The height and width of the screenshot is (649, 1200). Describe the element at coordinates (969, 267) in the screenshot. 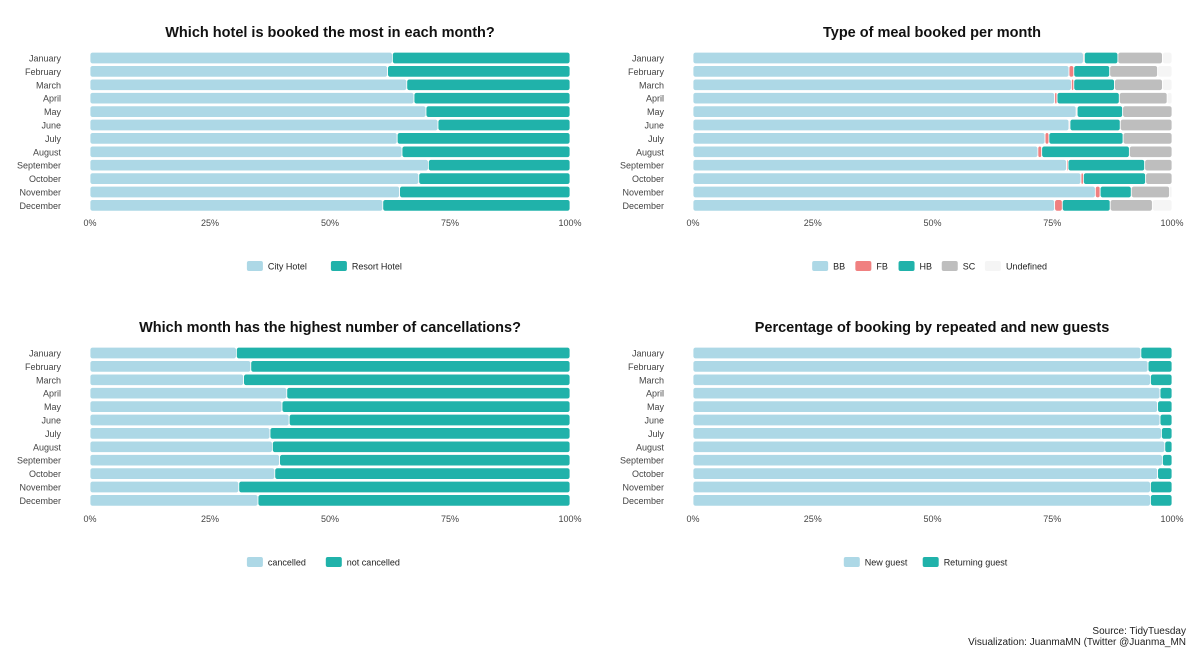

I see `legend-label: SC` at that location.